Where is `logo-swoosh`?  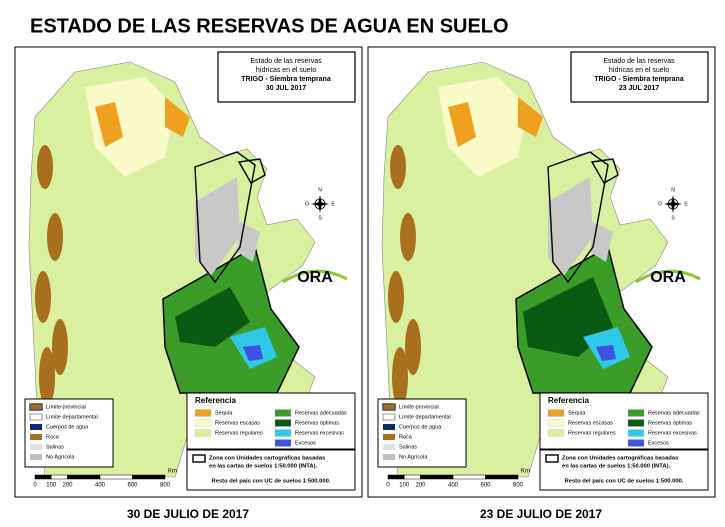 logo-swoosh is located at coordinates (668, 276).